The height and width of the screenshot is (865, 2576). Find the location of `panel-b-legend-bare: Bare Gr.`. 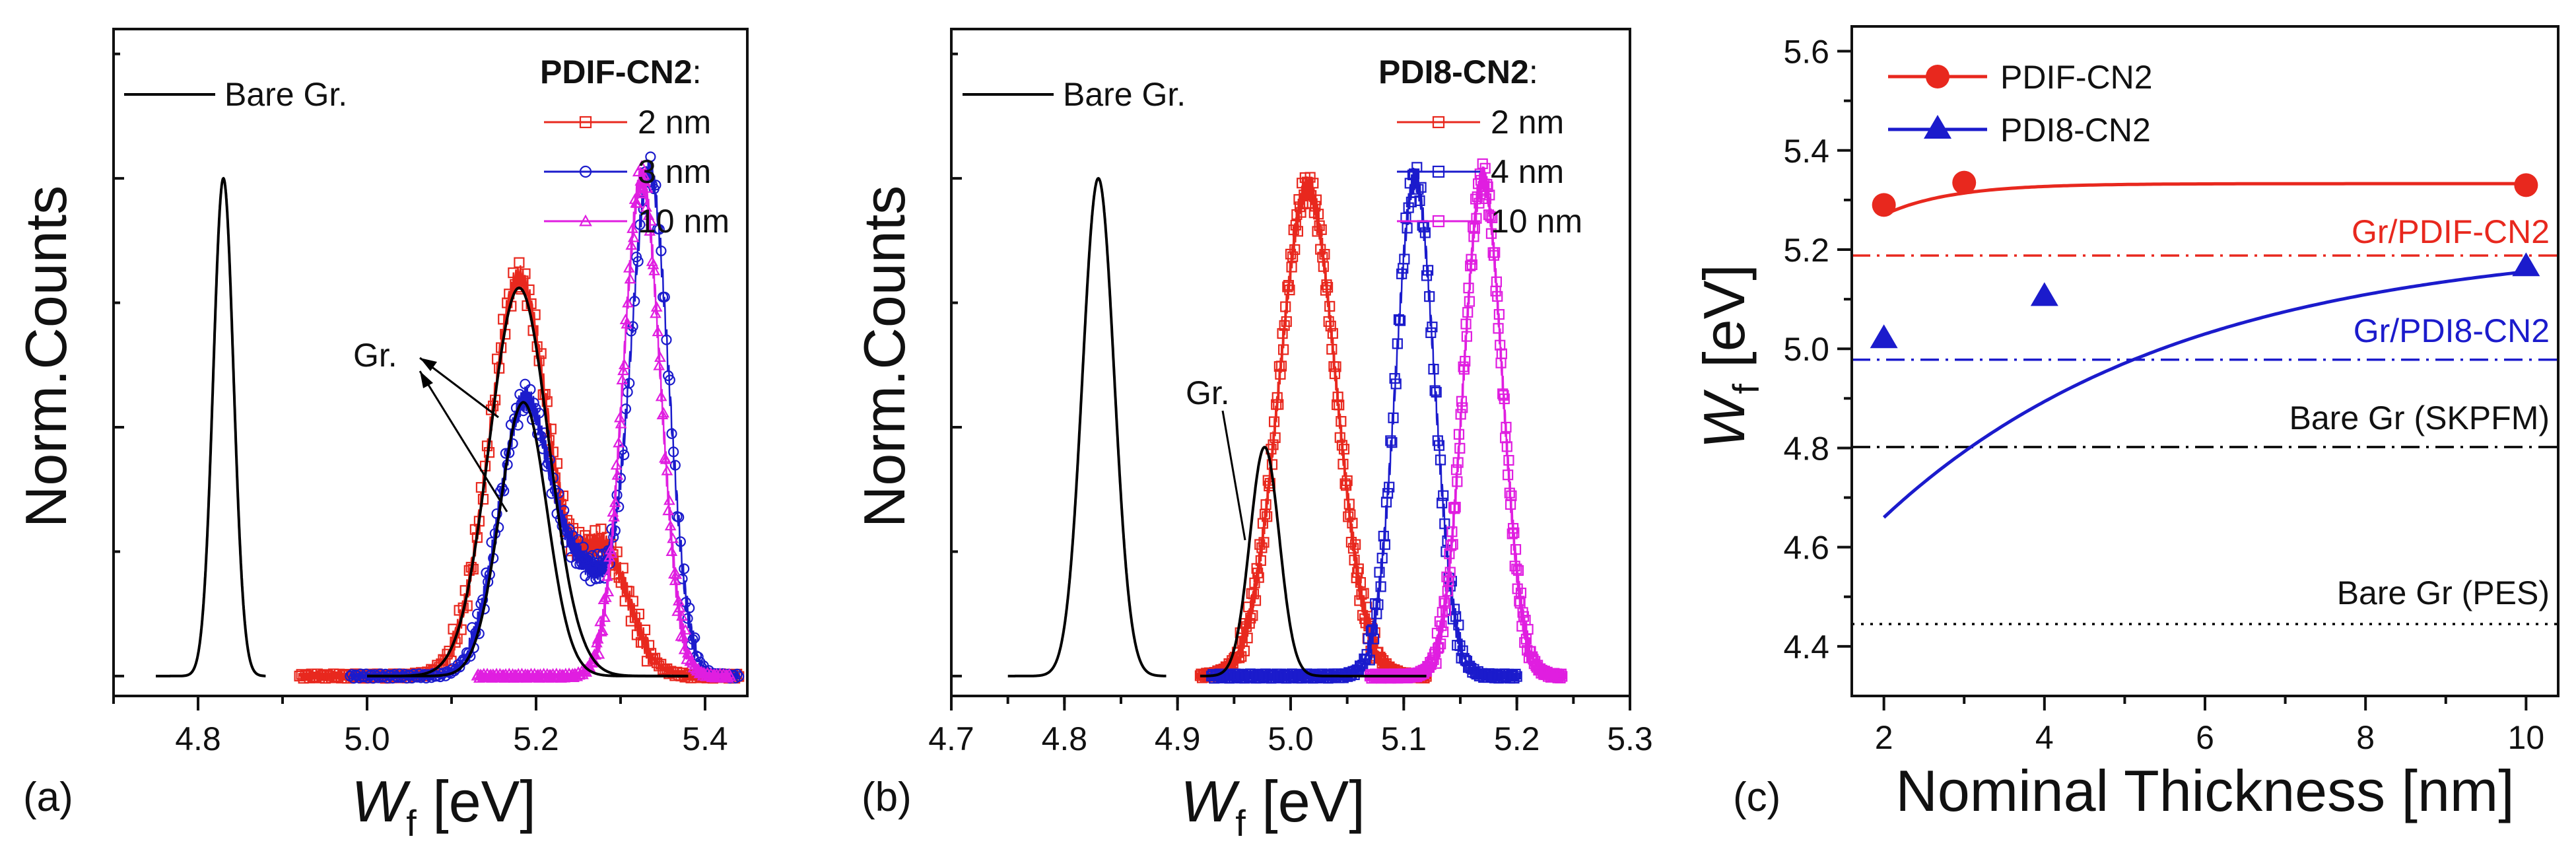

panel-b-legend-bare: Bare Gr. is located at coordinates (1124, 94).